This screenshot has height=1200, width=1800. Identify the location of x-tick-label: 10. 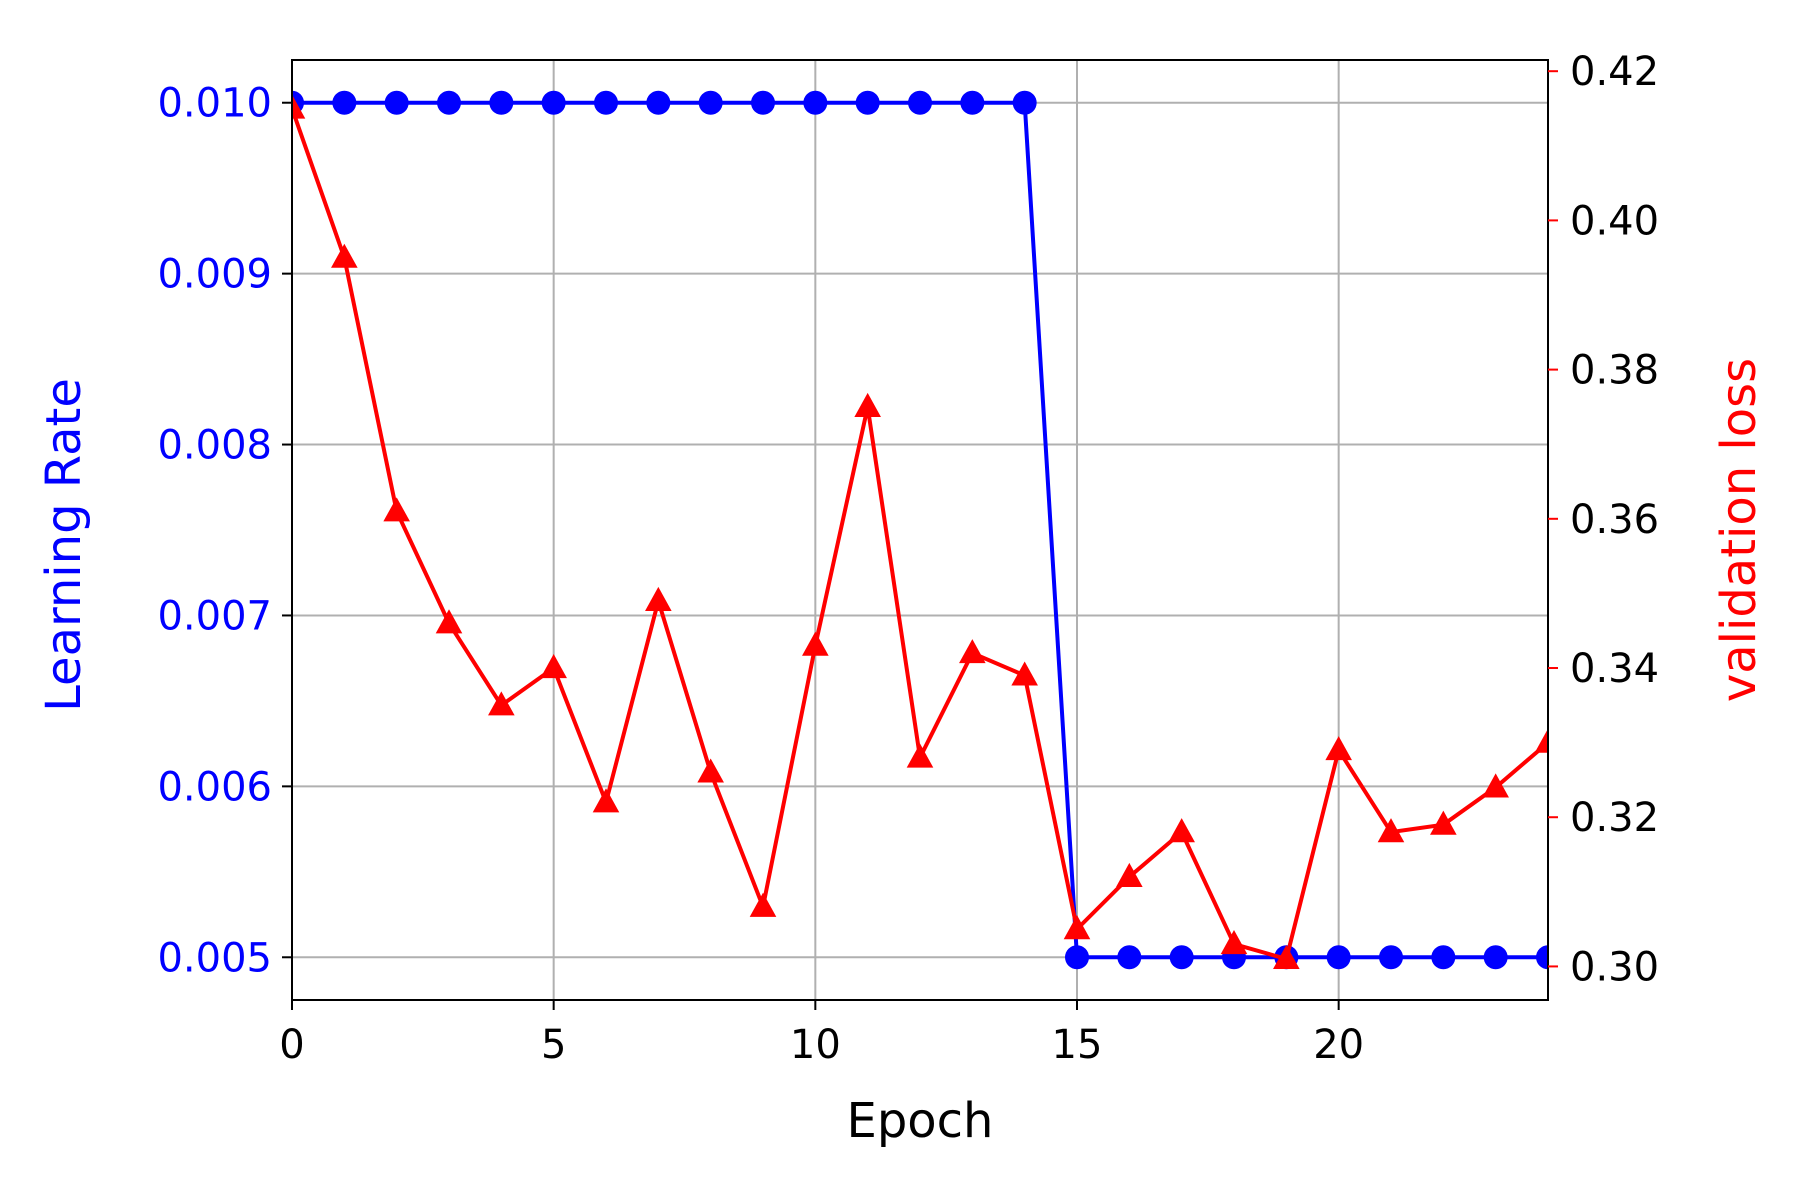
(815, 1045).